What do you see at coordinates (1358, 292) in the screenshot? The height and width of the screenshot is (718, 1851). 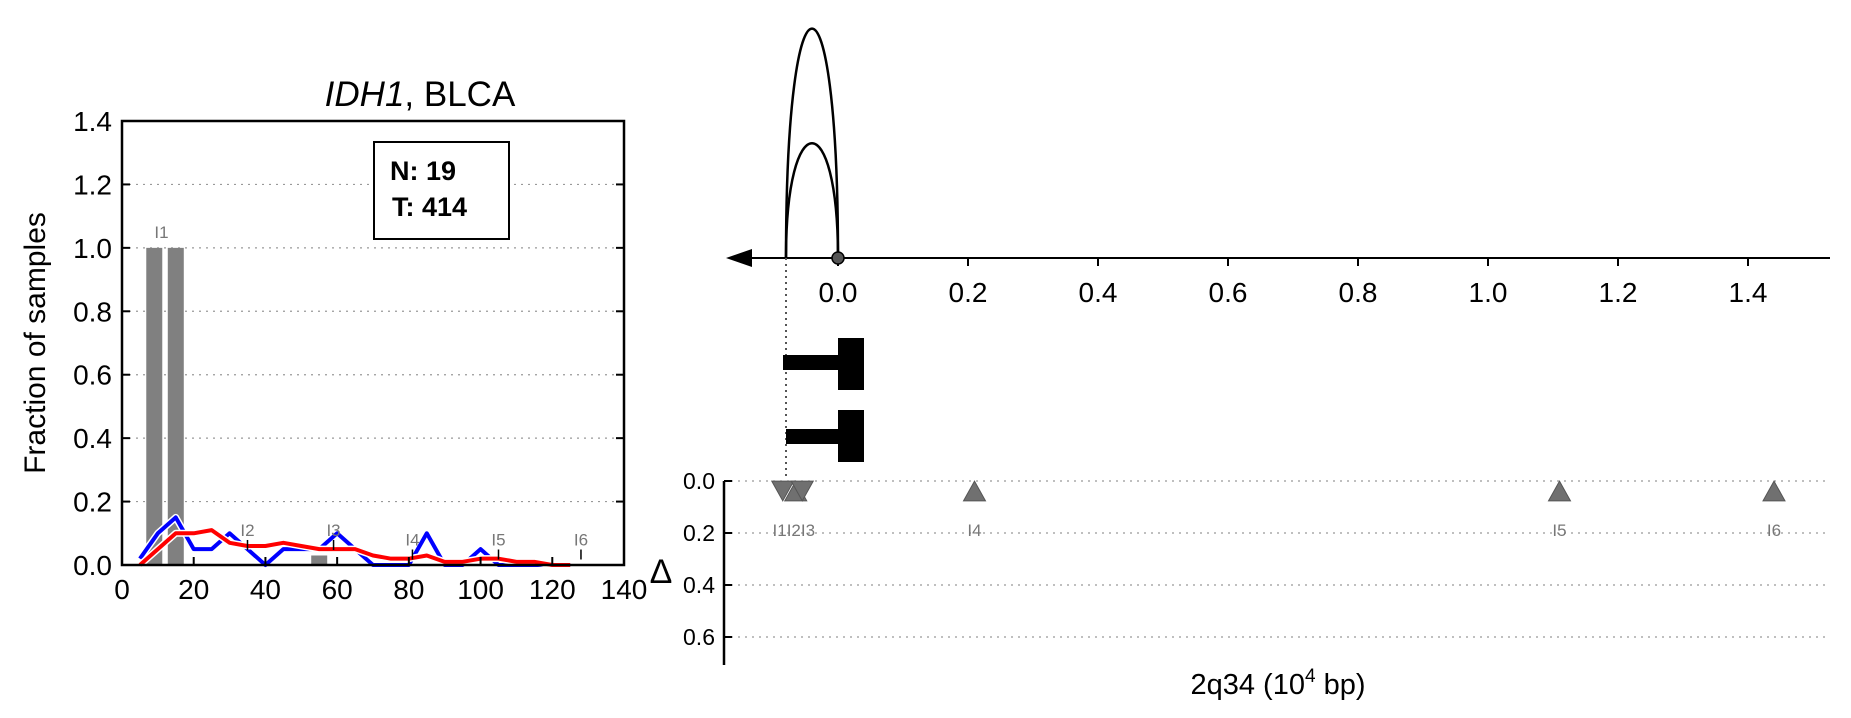 I see `genomic-tick-label: 0.8` at bounding box center [1358, 292].